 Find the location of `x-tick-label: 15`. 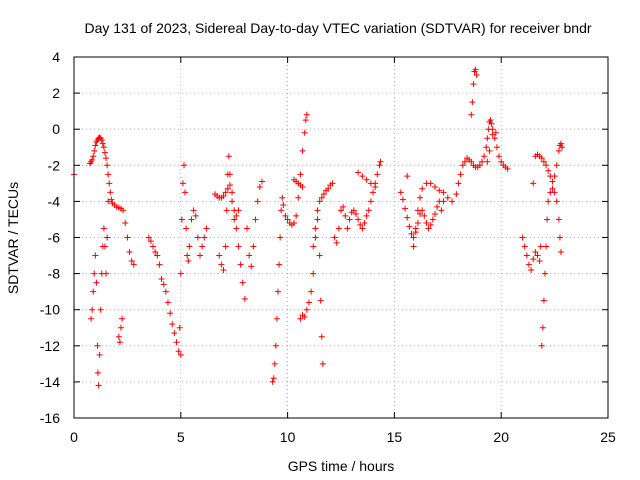

x-tick-label: 15 is located at coordinates (395, 437).